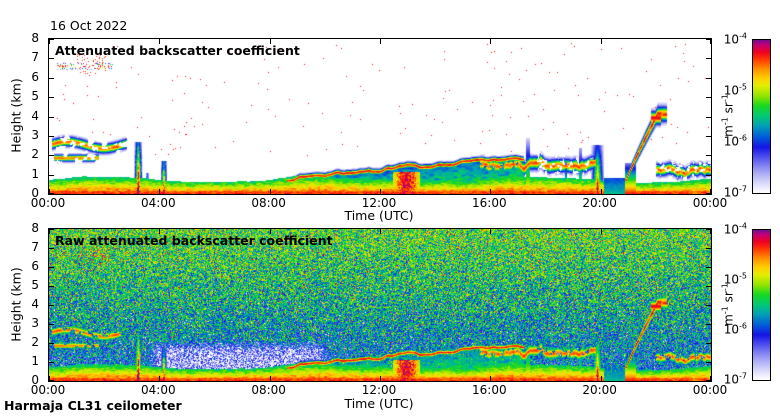 The height and width of the screenshot is (420, 780). Describe the element at coordinates (735, 329) in the screenshot. I see `colorbar-tick-label: 10⁻⁶` at that location.